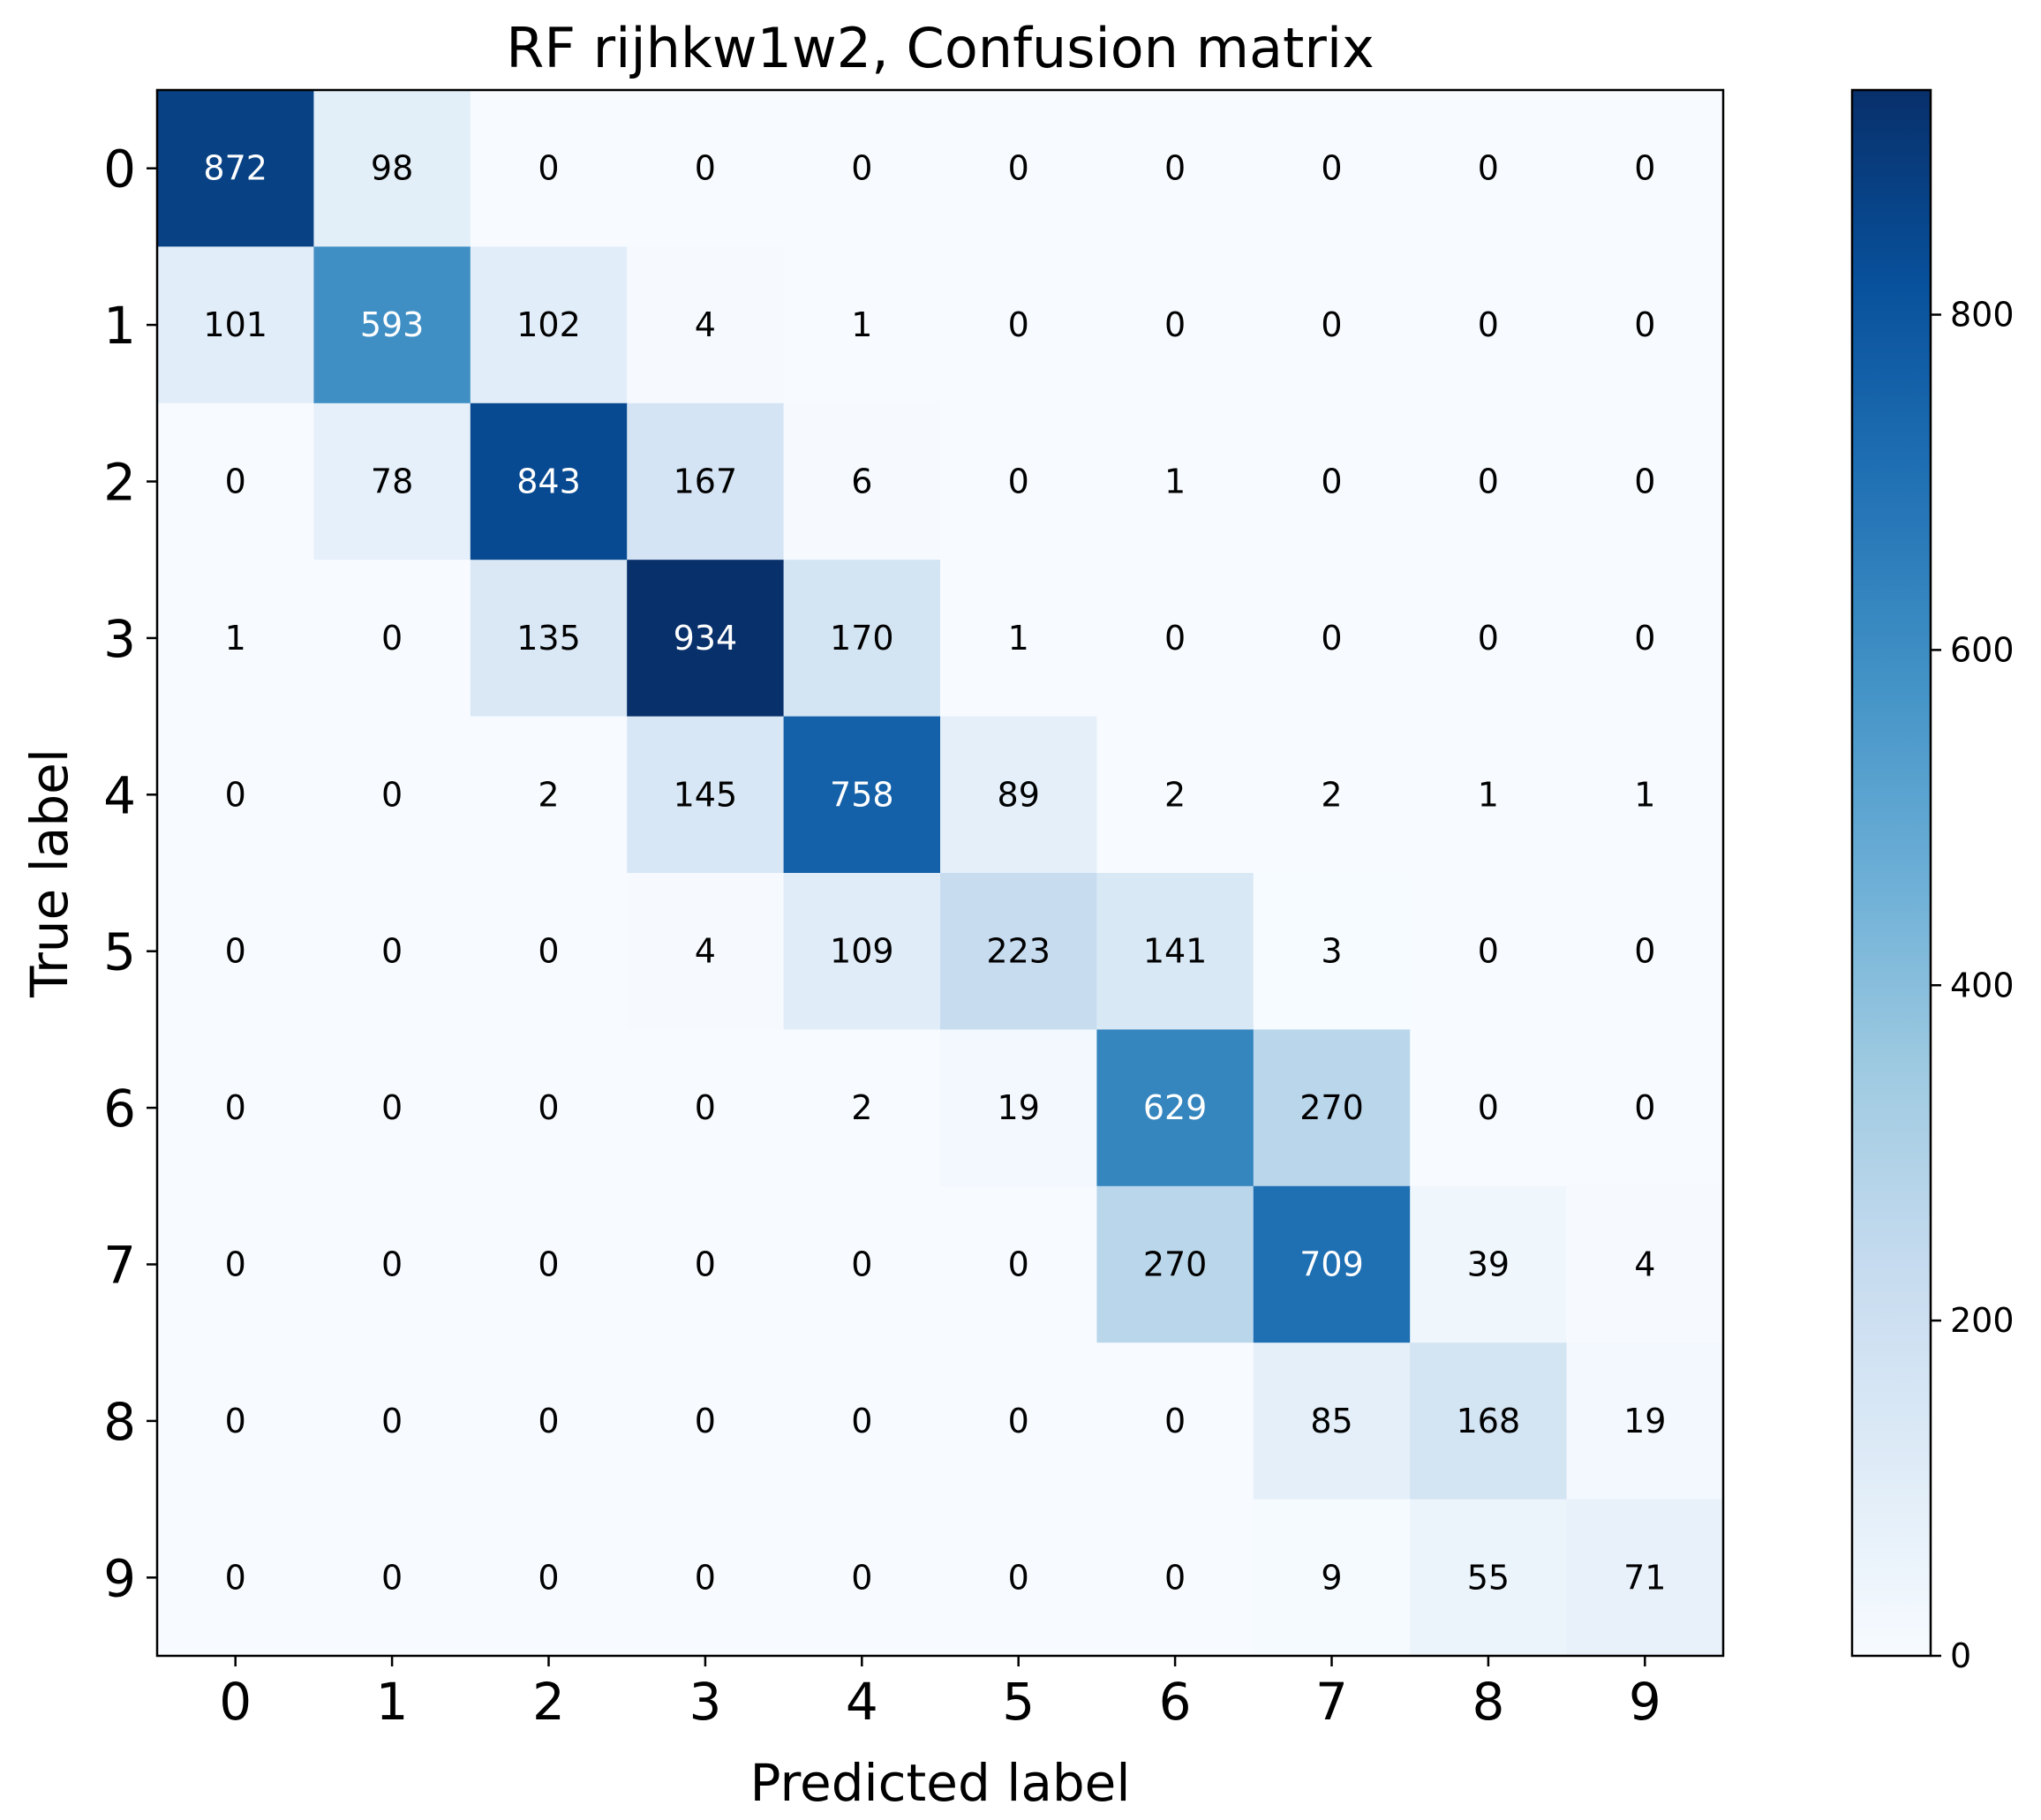 The width and height of the screenshot is (2041, 1820). Describe the element at coordinates (1018, 1702) in the screenshot. I see `x-tick-label: 5` at that location.